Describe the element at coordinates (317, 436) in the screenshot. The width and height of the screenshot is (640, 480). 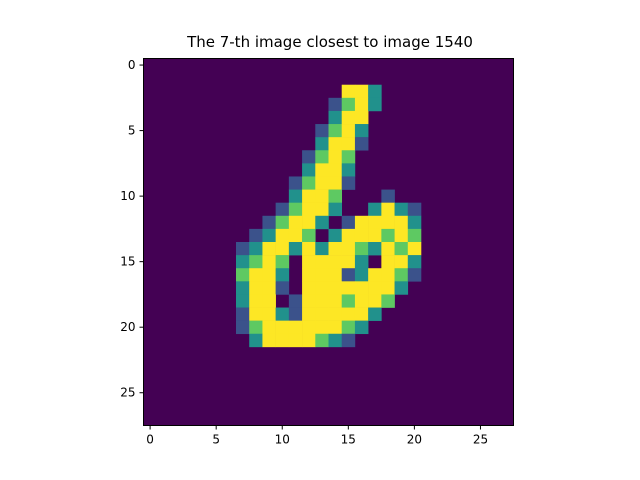
I see `x-axis: 0 5 10 15 20 25` at that location.